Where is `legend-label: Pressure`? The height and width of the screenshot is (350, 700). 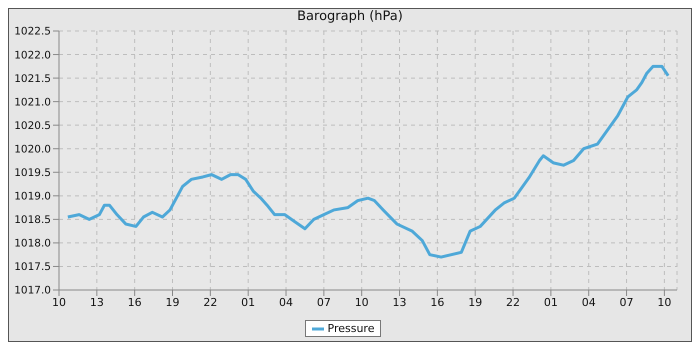 legend-label: Pressure is located at coordinates (350, 328).